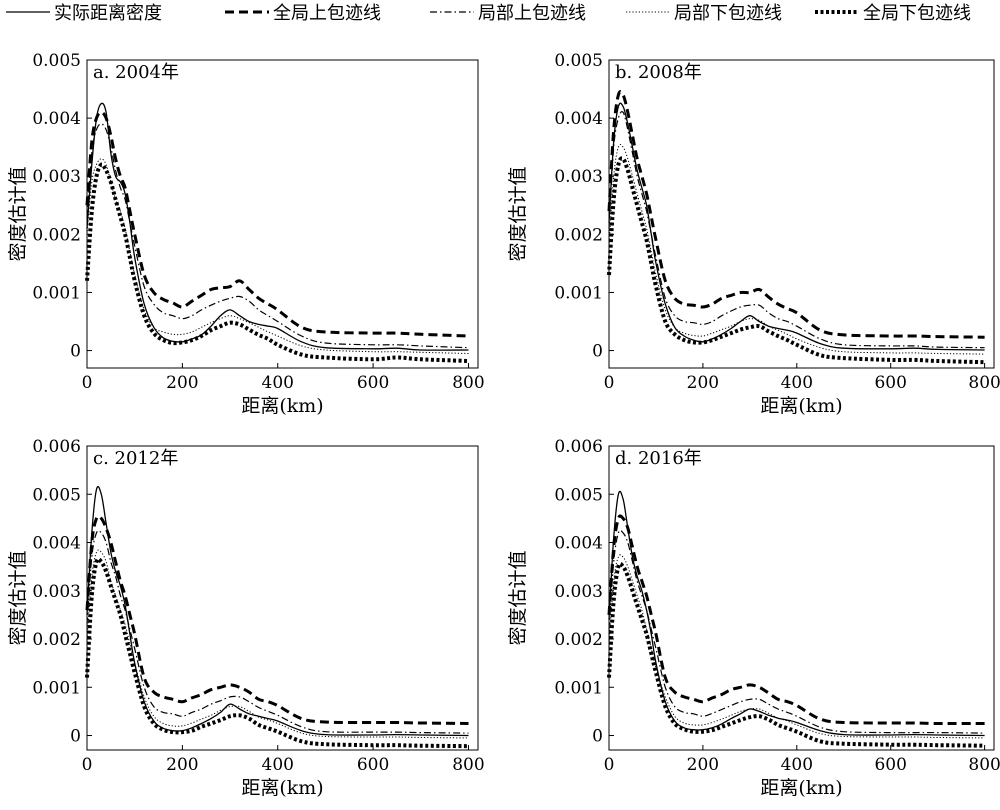 Image resolution: width=1000 pixels, height=810 pixels. What do you see at coordinates (136, 72) in the screenshot?
I see `panel-title: a. 2004年` at bounding box center [136, 72].